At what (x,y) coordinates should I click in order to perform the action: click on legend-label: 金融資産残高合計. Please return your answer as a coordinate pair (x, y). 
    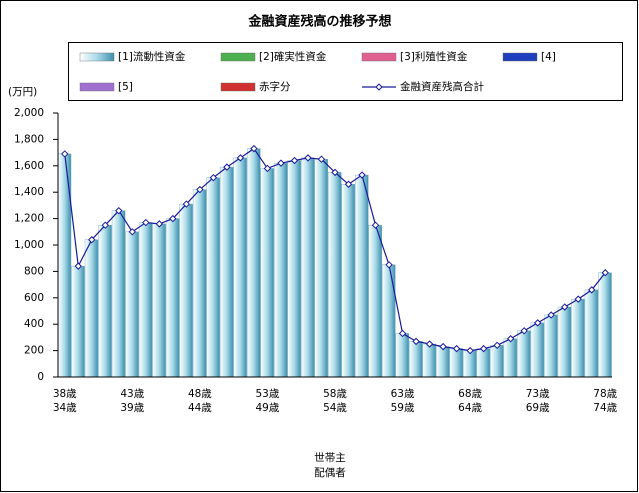
    Looking at the image, I should click on (442, 86).